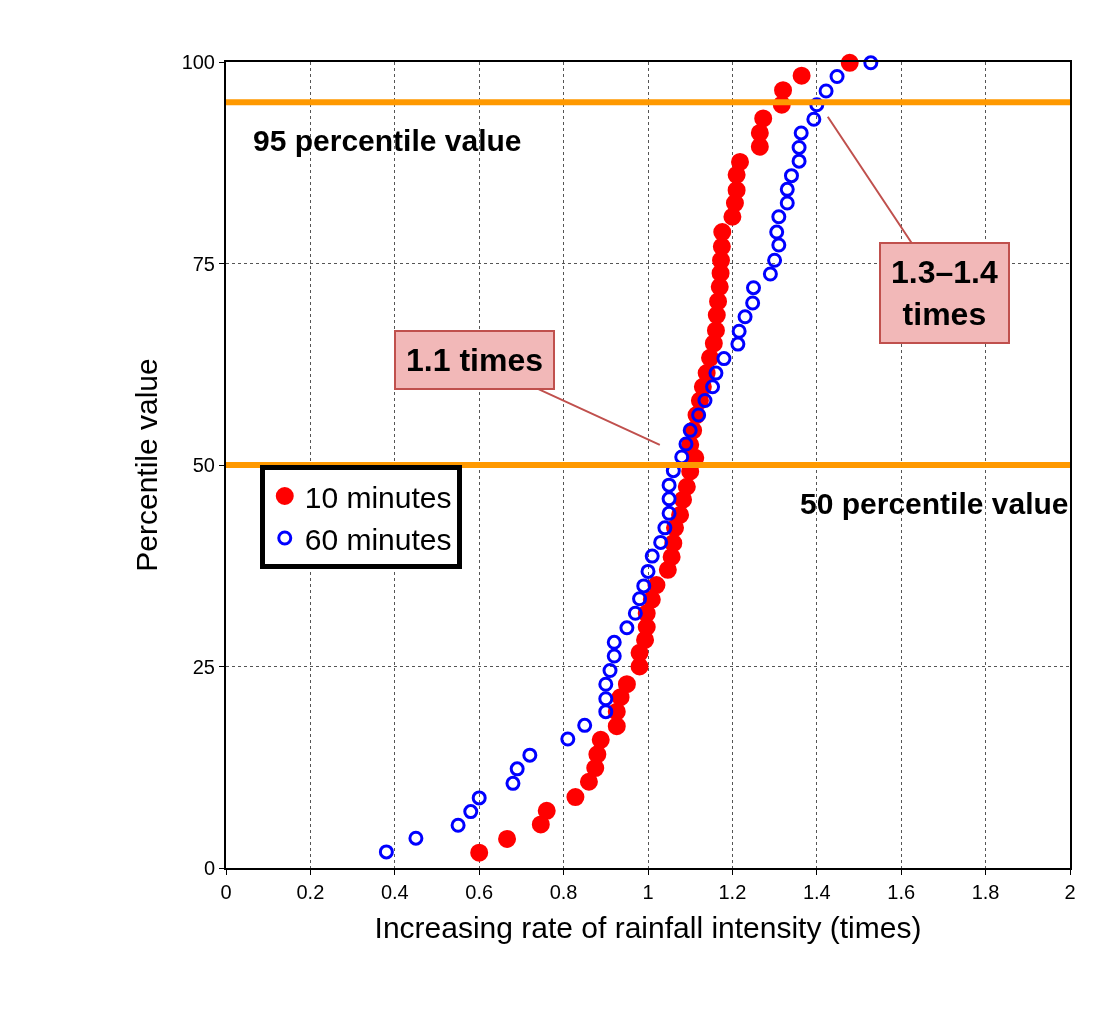  Describe the element at coordinates (394, 892) in the screenshot. I see `x-tick-label: 0.4` at that location.